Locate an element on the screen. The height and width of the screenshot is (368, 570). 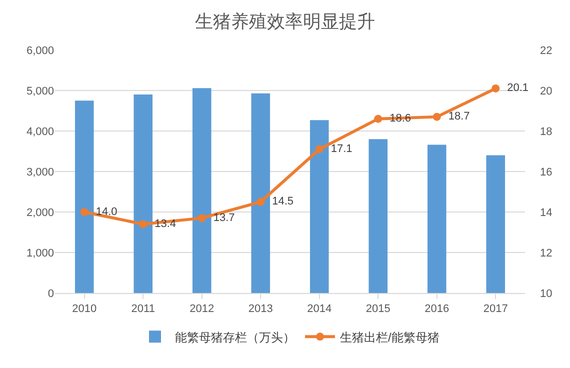
data-label: 14.0 is located at coordinates (104, 212).